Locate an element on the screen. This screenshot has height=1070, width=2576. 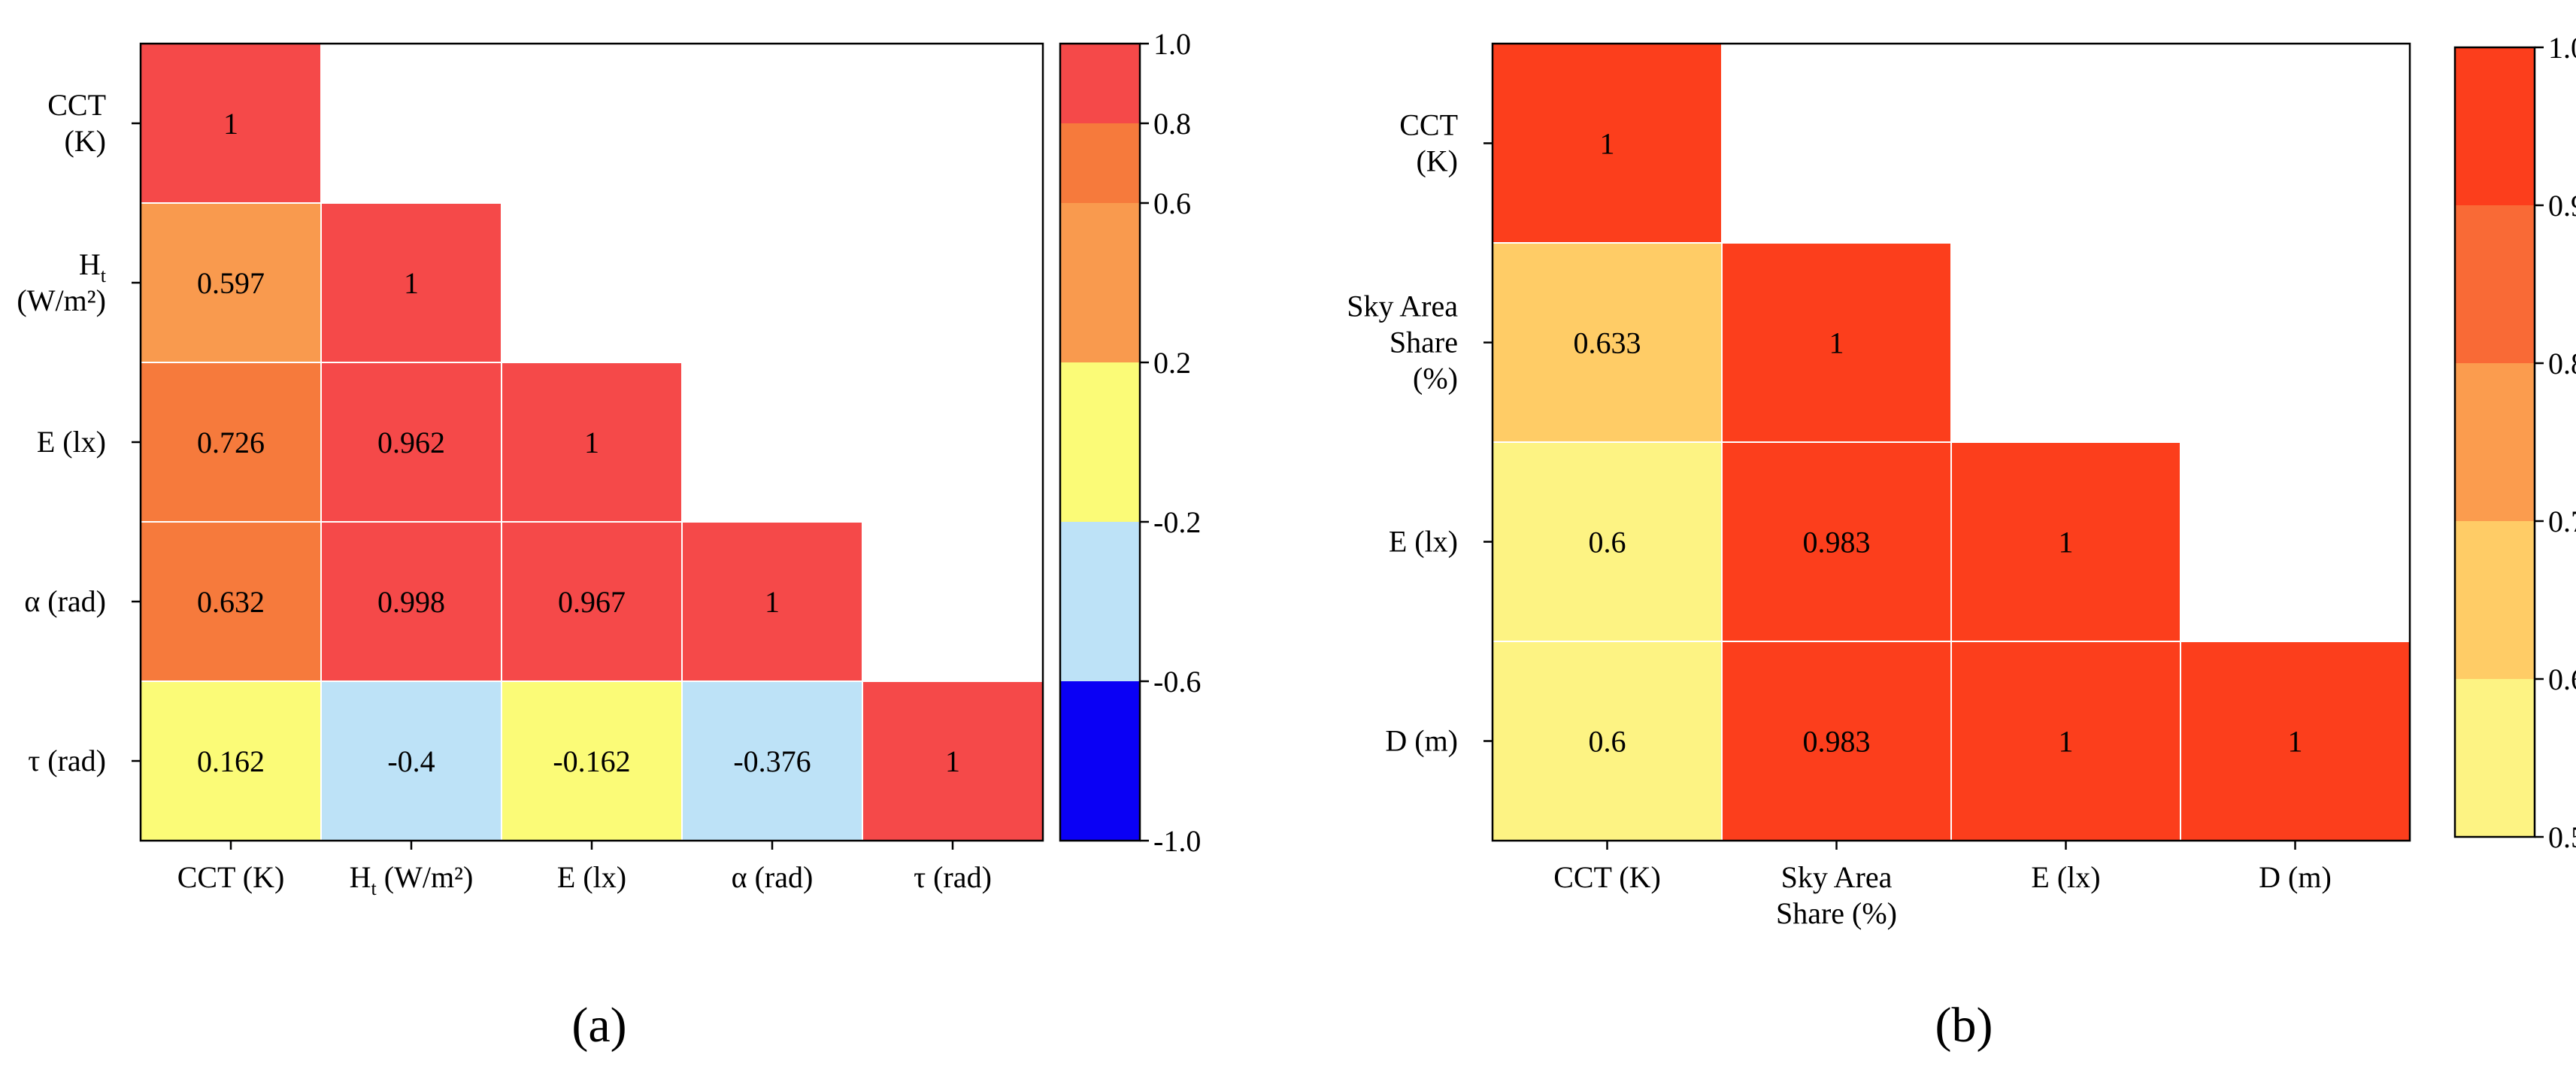
x-tick-label-1: Ht (W/m²) is located at coordinates (412, 879).